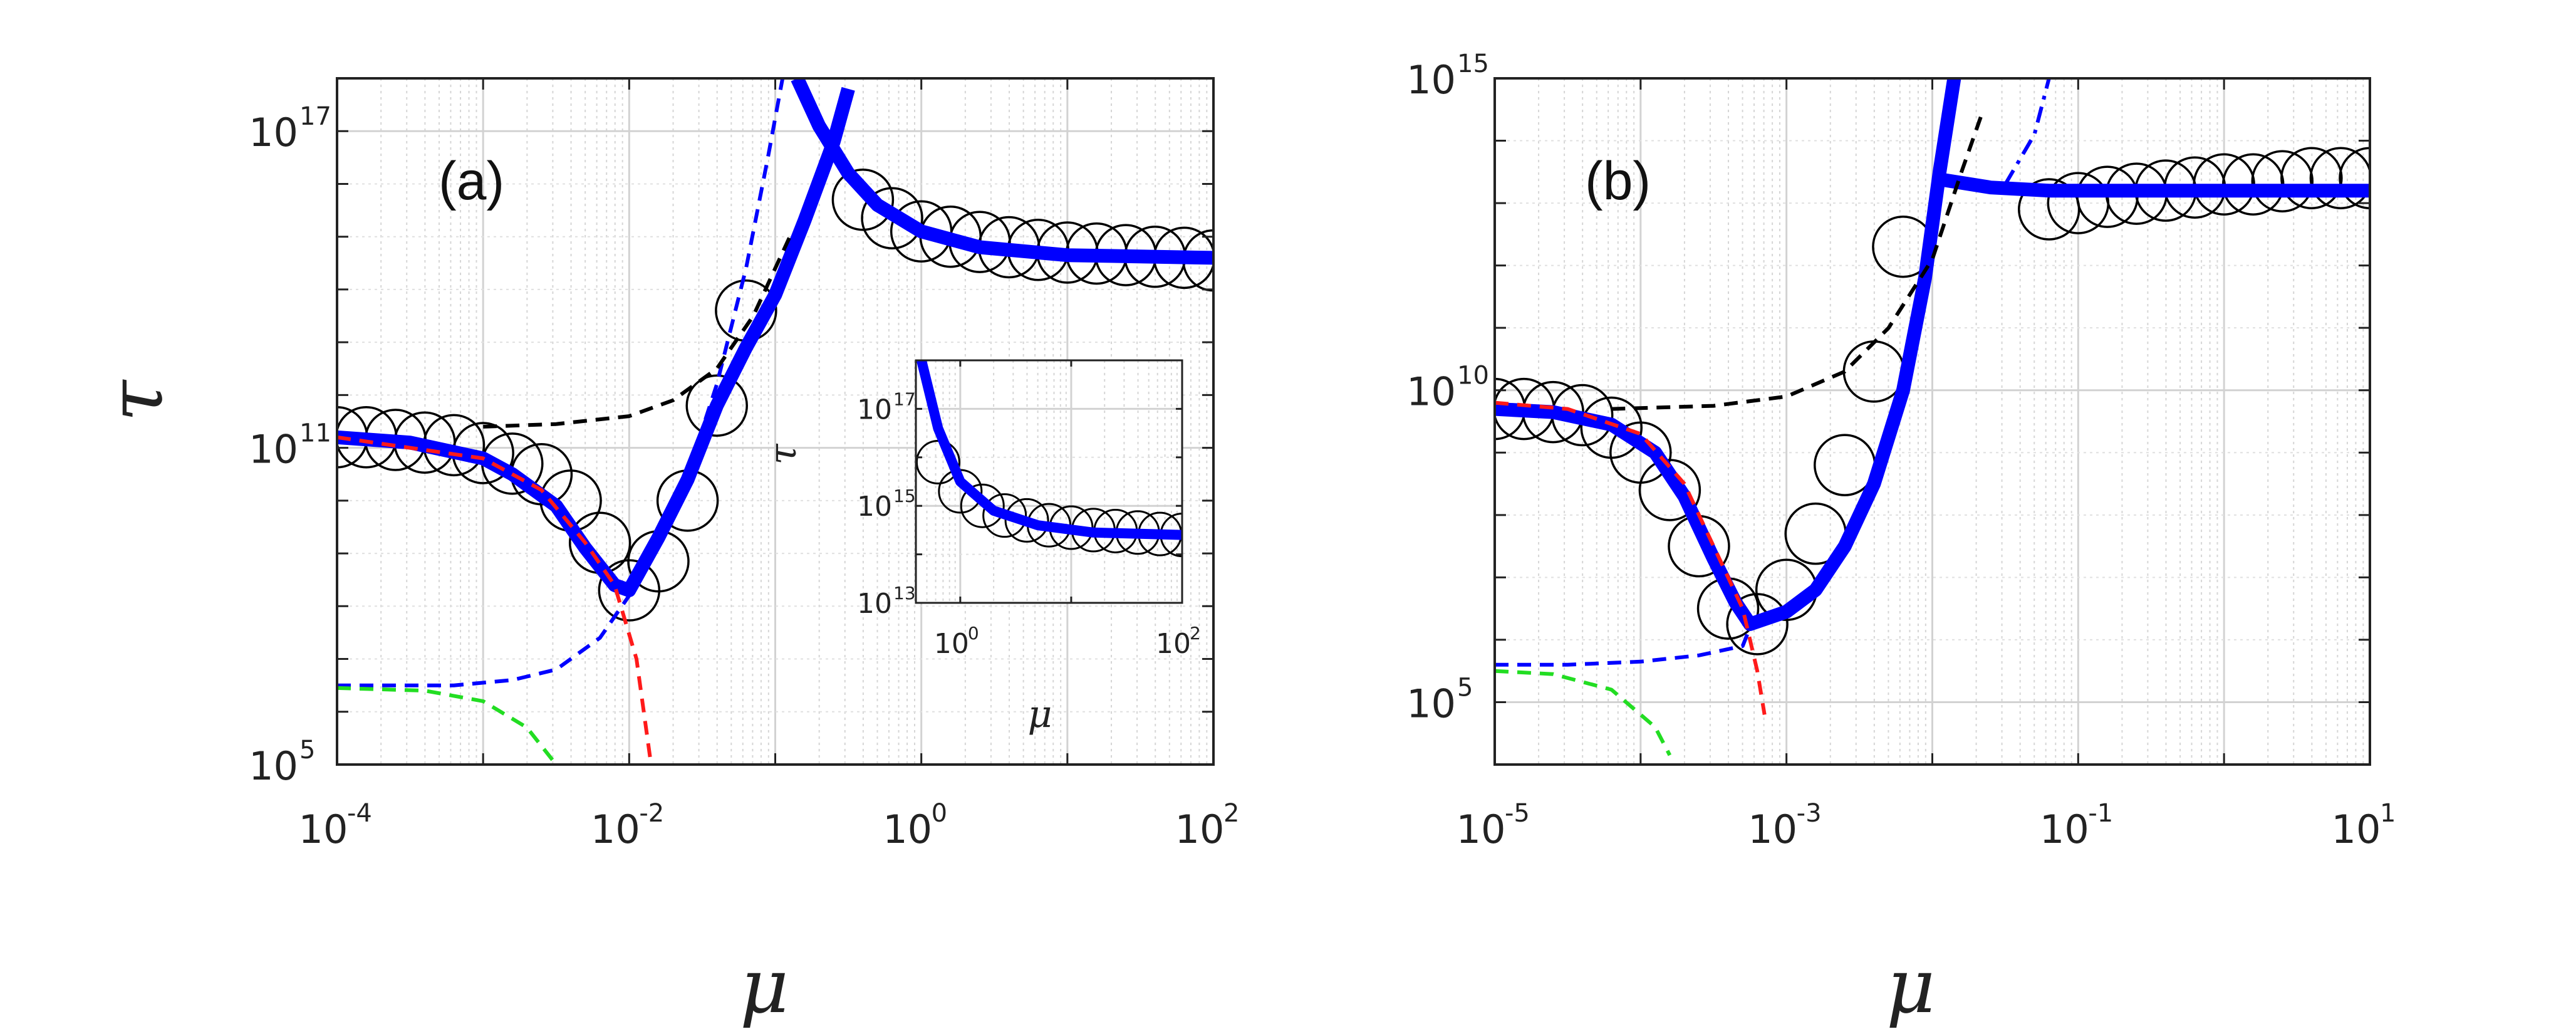 Image resolution: width=2576 pixels, height=1034 pixels. What do you see at coordinates (1473, 376) in the screenshot?
I see `panel-b-y-tick-exponent: 10` at bounding box center [1473, 376].